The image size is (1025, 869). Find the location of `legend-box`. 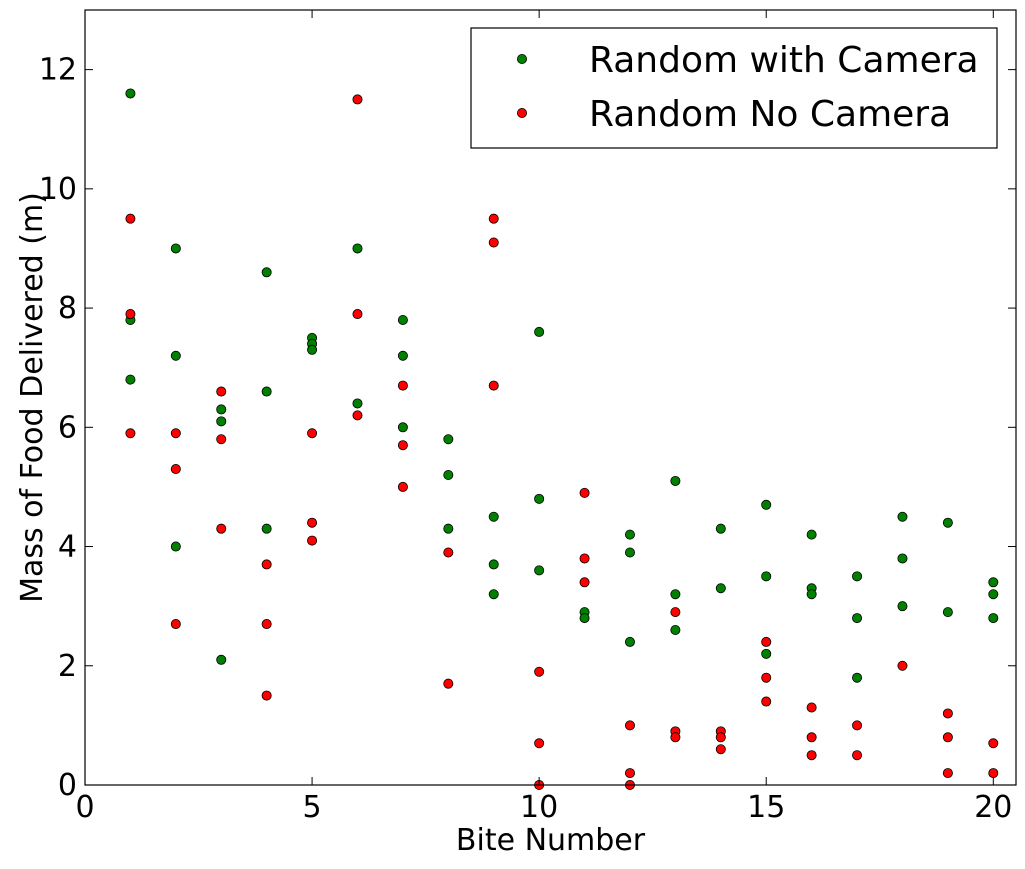

legend-box is located at coordinates (734, 88).